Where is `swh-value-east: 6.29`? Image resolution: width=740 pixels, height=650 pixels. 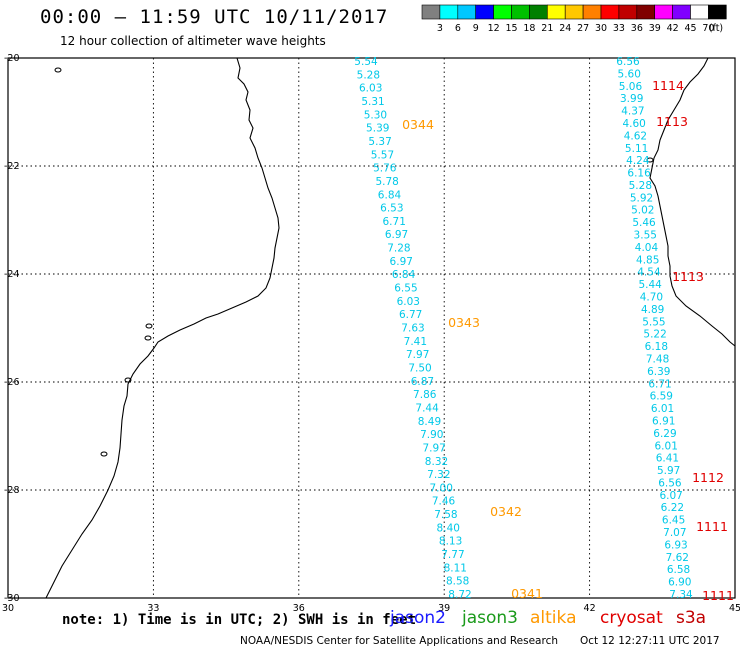 swh-value-east: 6.29 is located at coordinates (664, 434).